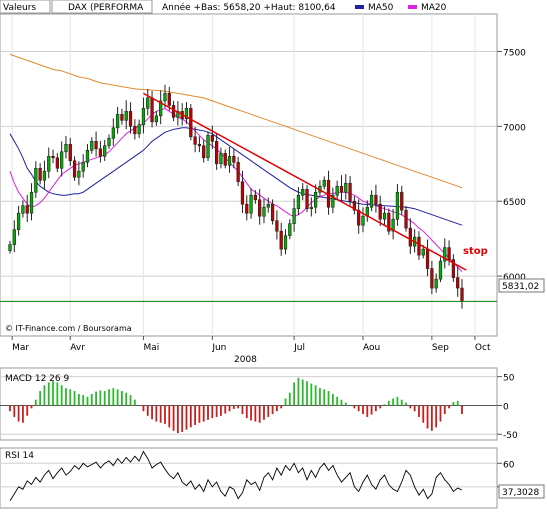  What do you see at coordinates (483, 348) in the screenshot?
I see `x-tick-label: Oct` at bounding box center [483, 348].